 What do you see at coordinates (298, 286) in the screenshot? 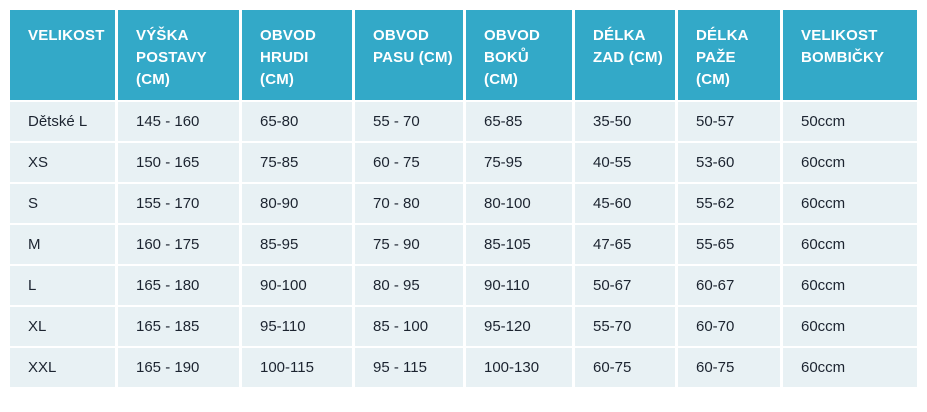
I see `table-cell: 90-100` at bounding box center [298, 286].